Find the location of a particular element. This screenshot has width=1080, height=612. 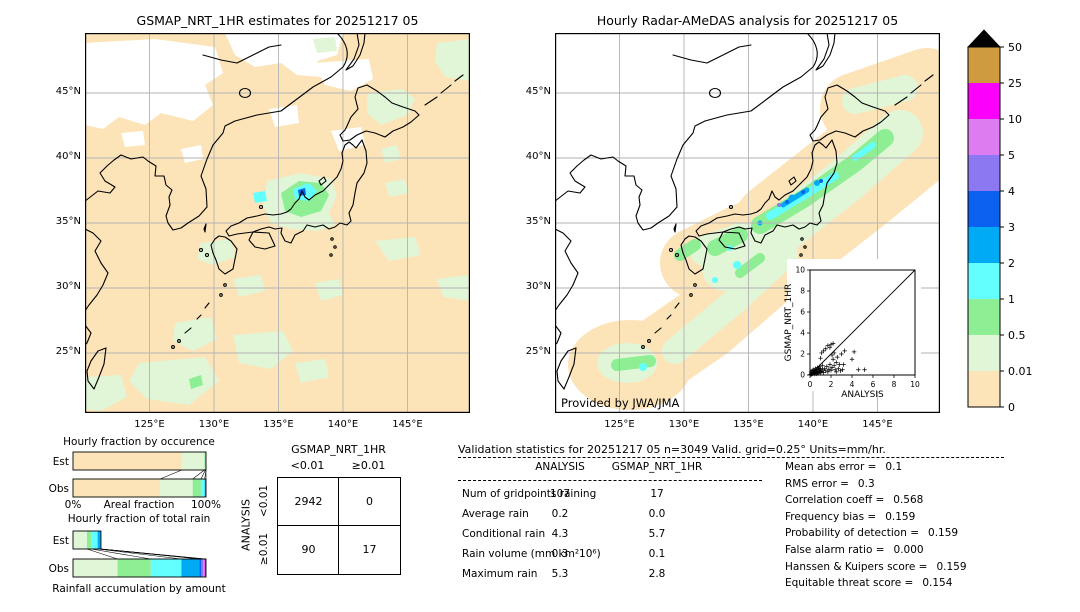

score-value: 0.3 is located at coordinates (866, 483).